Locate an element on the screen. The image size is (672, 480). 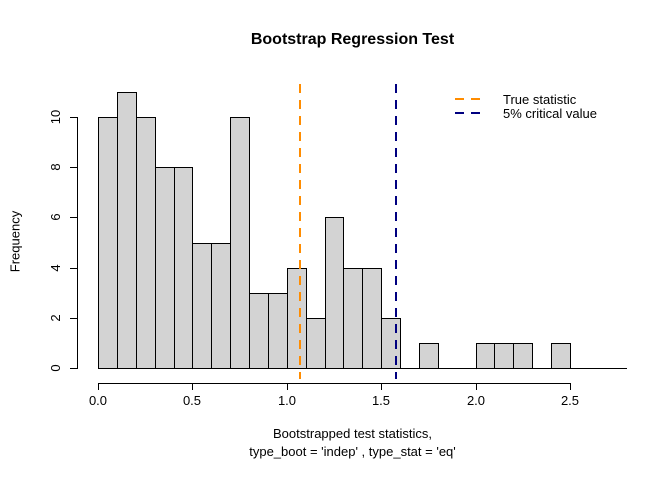
x-axis-line is located at coordinates (334, 383).